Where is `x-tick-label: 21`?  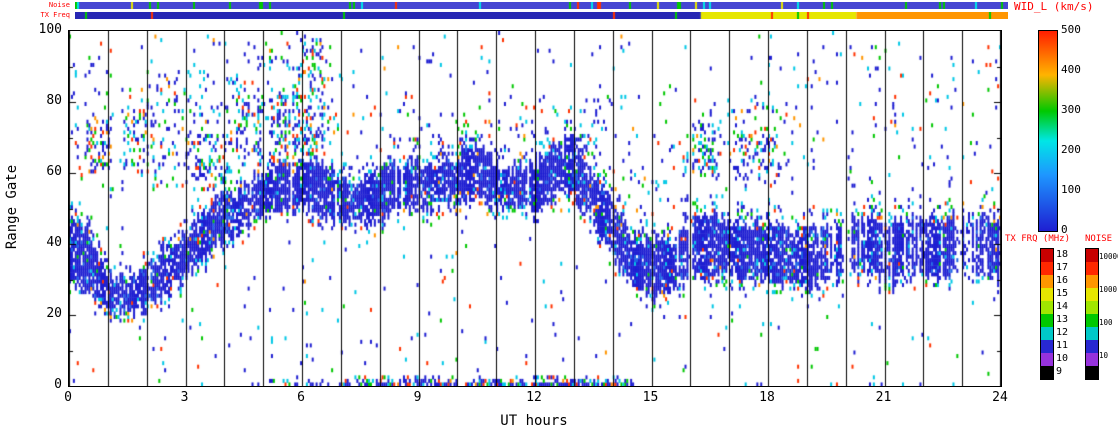 x-tick-label: 21 is located at coordinates (883, 397).